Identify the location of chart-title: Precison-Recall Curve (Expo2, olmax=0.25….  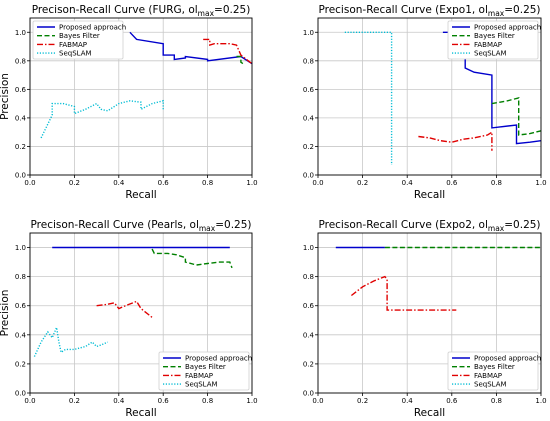
(429, 226).